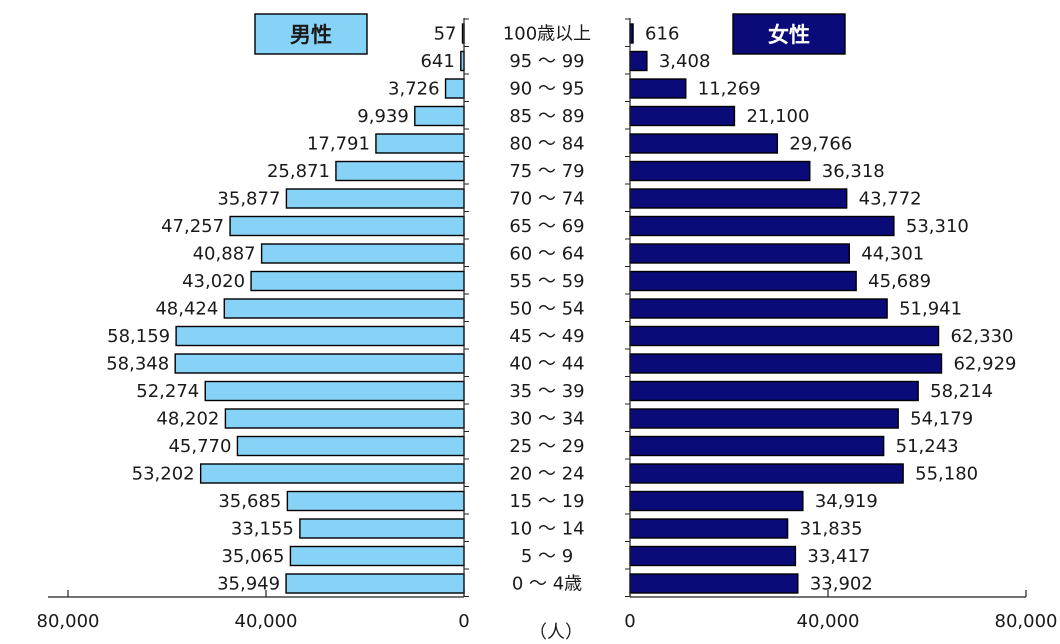 This screenshot has width=1060, height=644. What do you see at coordinates (685, 61) in the screenshot?
I see `female-value-label: 3,408` at bounding box center [685, 61].